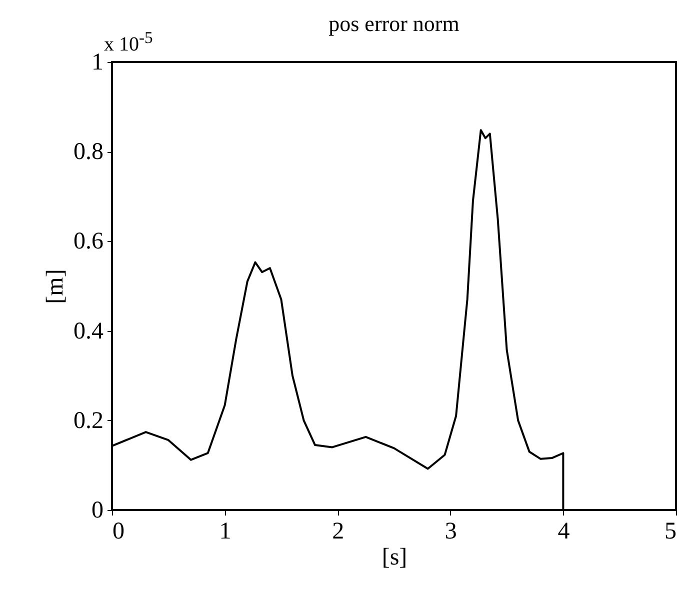 The width and height of the screenshot is (679, 598). I want to click on x-tick-label: 5, so click(670, 531).